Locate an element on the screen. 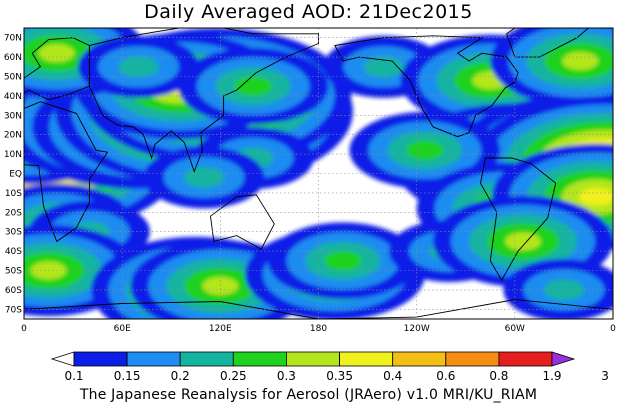 This screenshot has height=408, width=617. colorbar-label: 0.6 is located at coordinates (445, 376).